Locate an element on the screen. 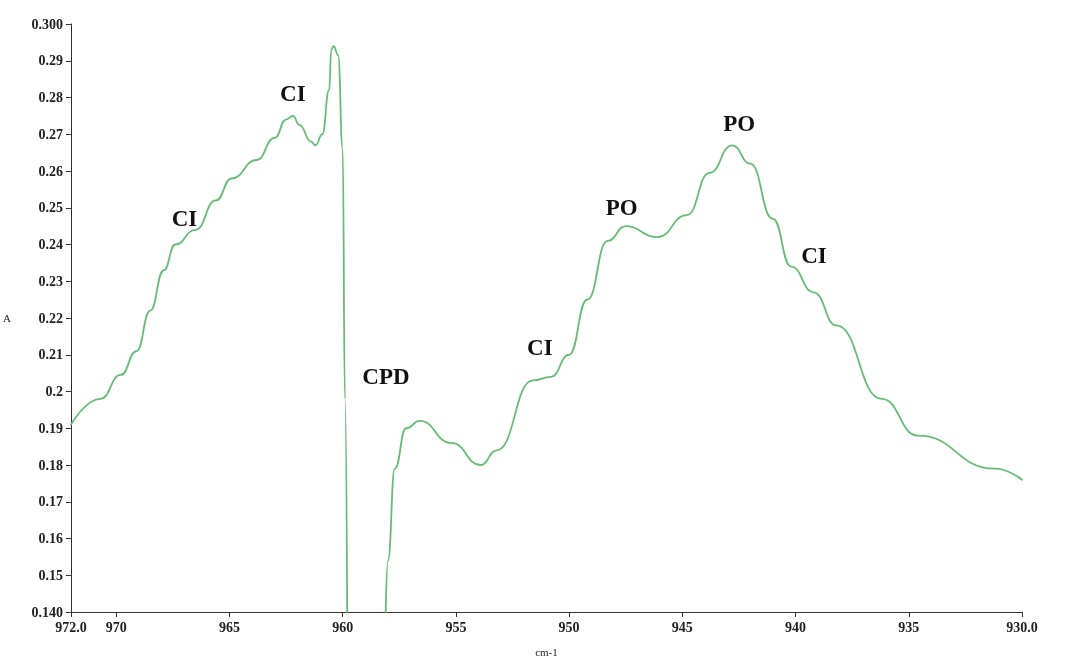 Image resolution: width=1071 pixels, height=663 pixels. x-tick-label: 965 is located at coordinates (229, 627).